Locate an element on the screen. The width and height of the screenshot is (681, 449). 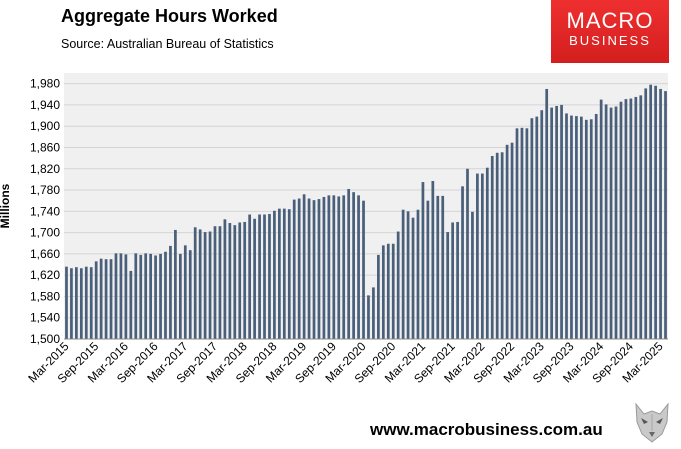
y-tick-label: 1,620 is located at coordinates (45, 275).